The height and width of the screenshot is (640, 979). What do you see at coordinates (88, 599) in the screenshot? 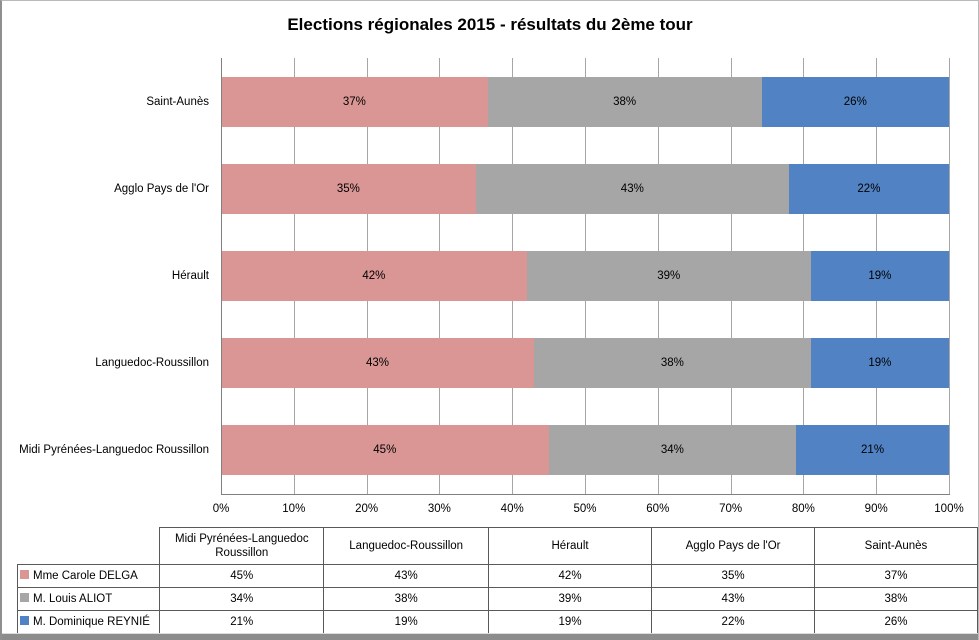
I see `series-name-cell: M. Louis ALIOT` at bounding box center [88, 599].